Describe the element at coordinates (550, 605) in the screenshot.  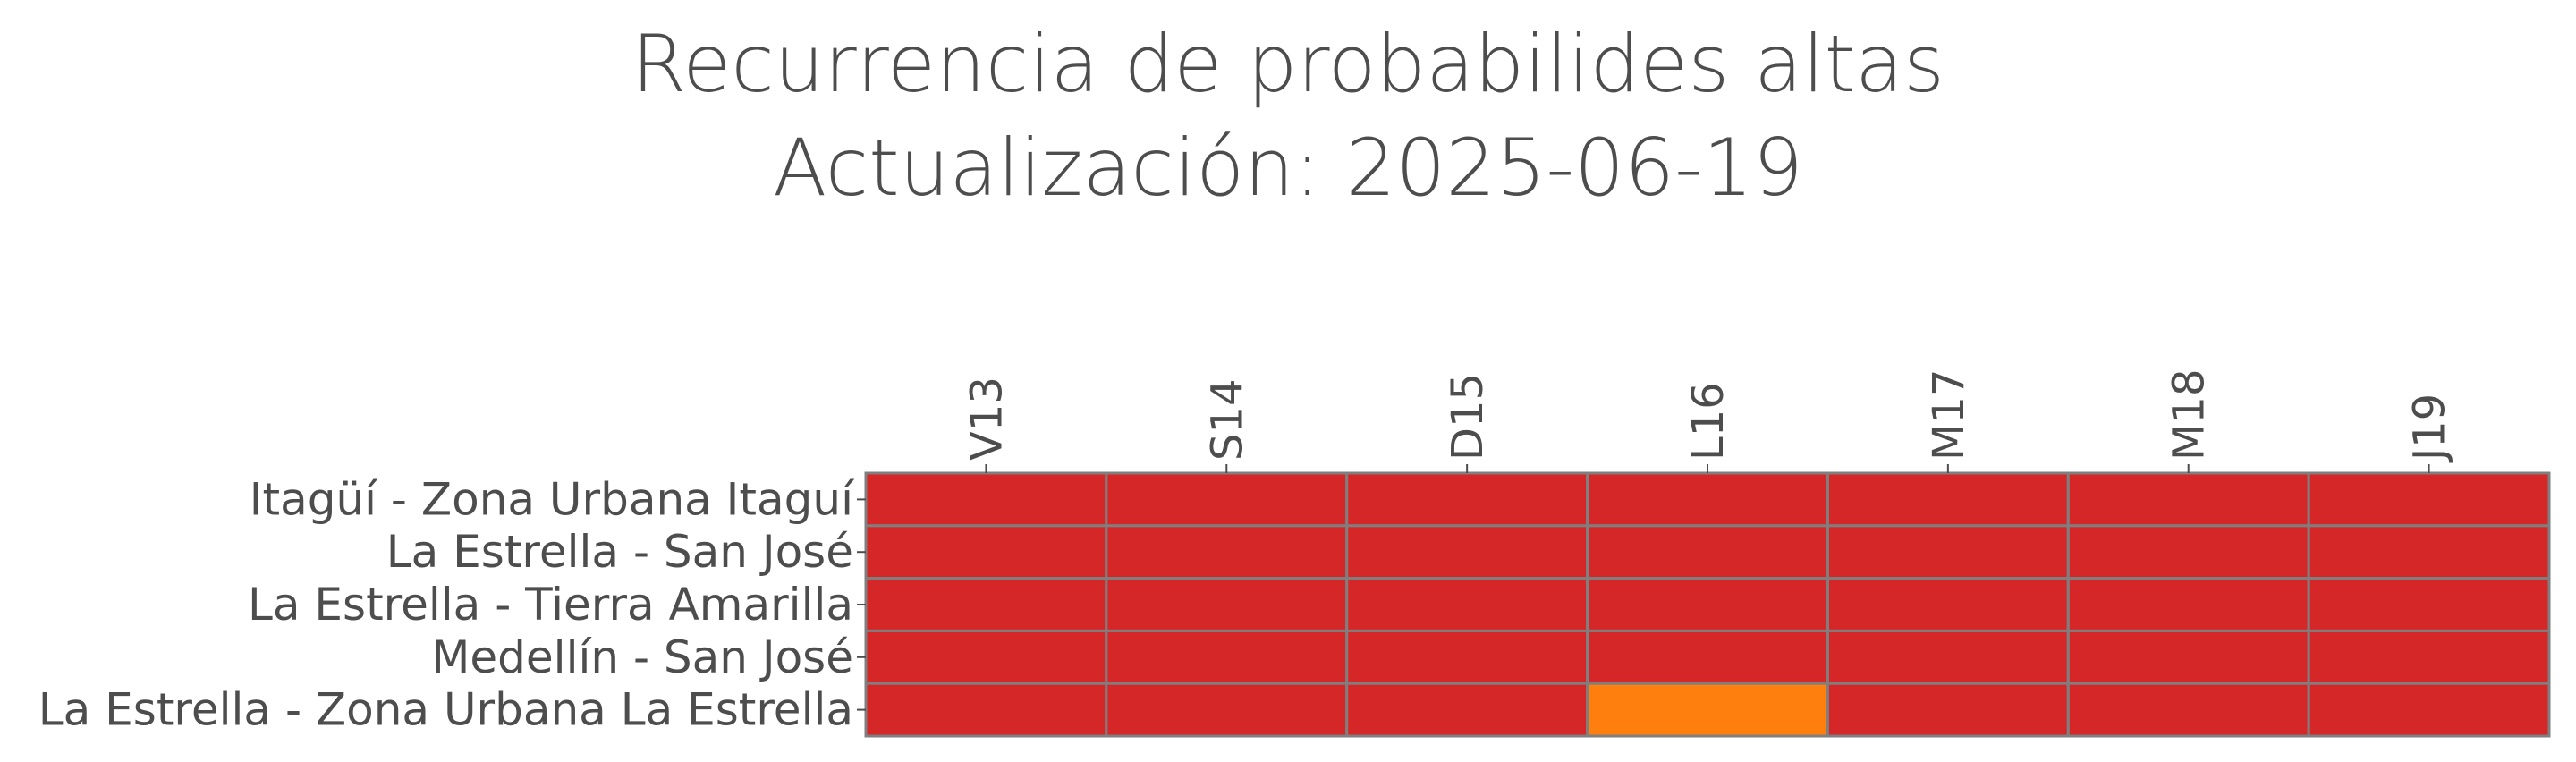
I see `row-label: La Estrella - Tierra Amarilla` at that location.